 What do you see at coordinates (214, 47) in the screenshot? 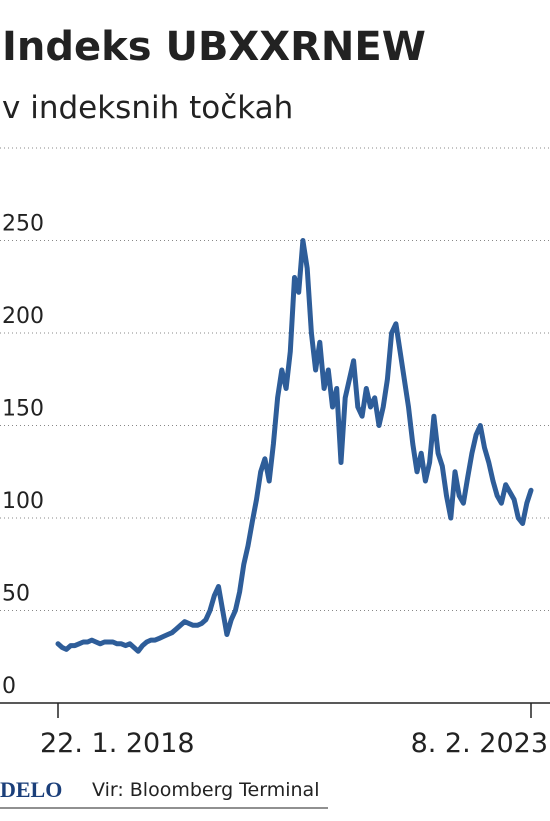
I see `chart-title: Indeks UBXXRNEW` at bounding box center [214, 47].